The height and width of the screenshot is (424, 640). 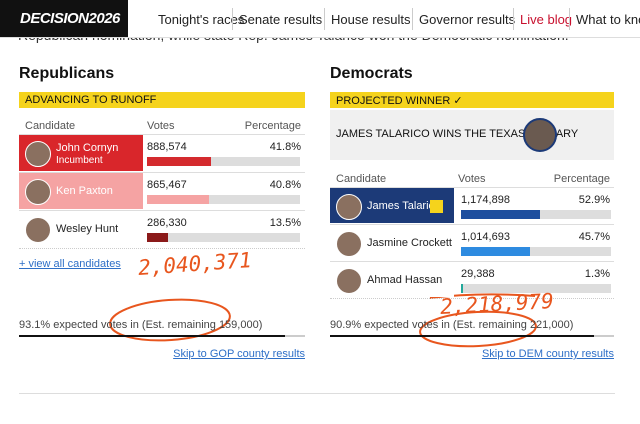 What do you see at coordinates (167, 147) in the screenshot?
I see `votes: 888,574` at bounding box center [167, 147].